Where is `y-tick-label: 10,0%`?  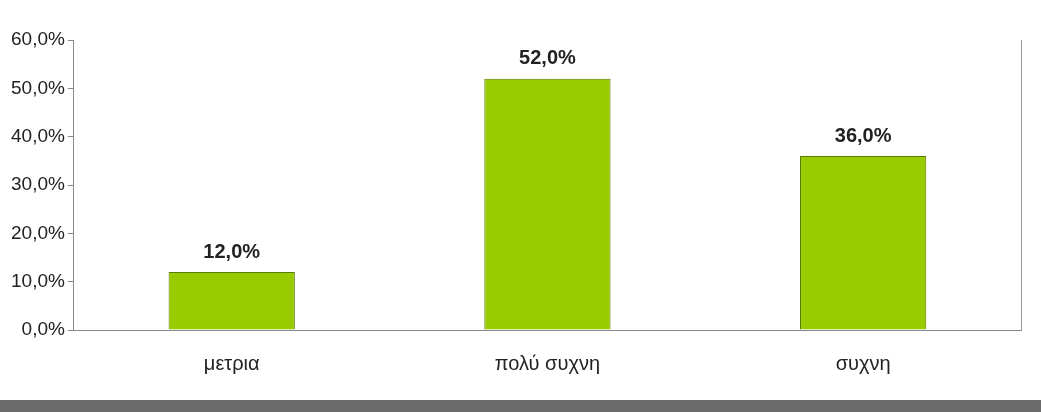
y-tick-label: 10,0% is located at coordinates (38, 280).